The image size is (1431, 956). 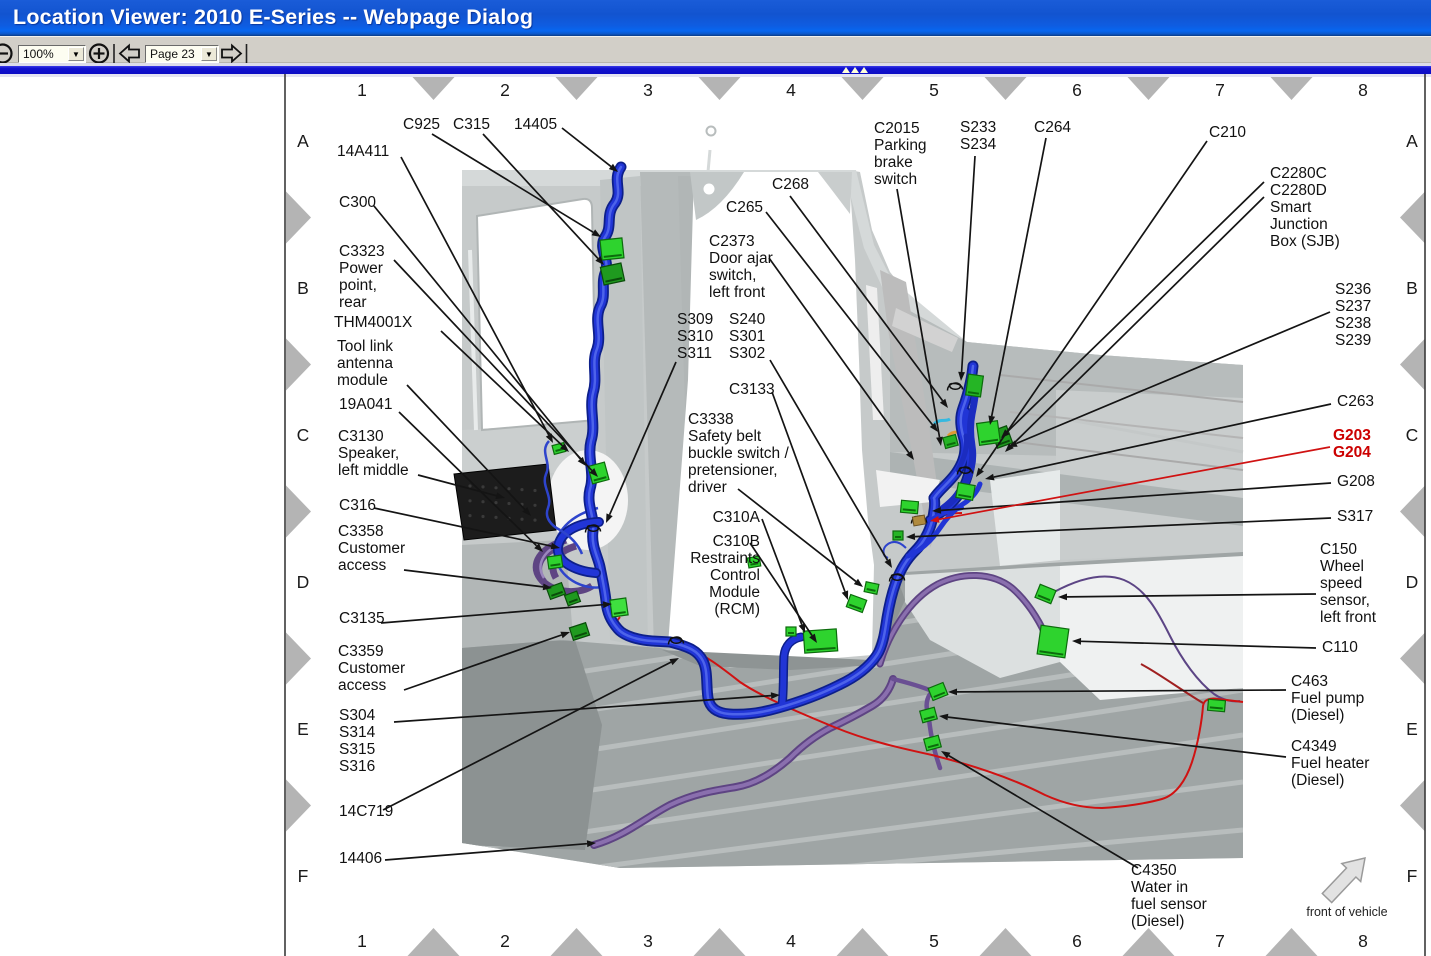 What do you see at coordinates (1353, 289) in the screenshot?
I see `svg-text: S236` at bounding box center [1353, 289].